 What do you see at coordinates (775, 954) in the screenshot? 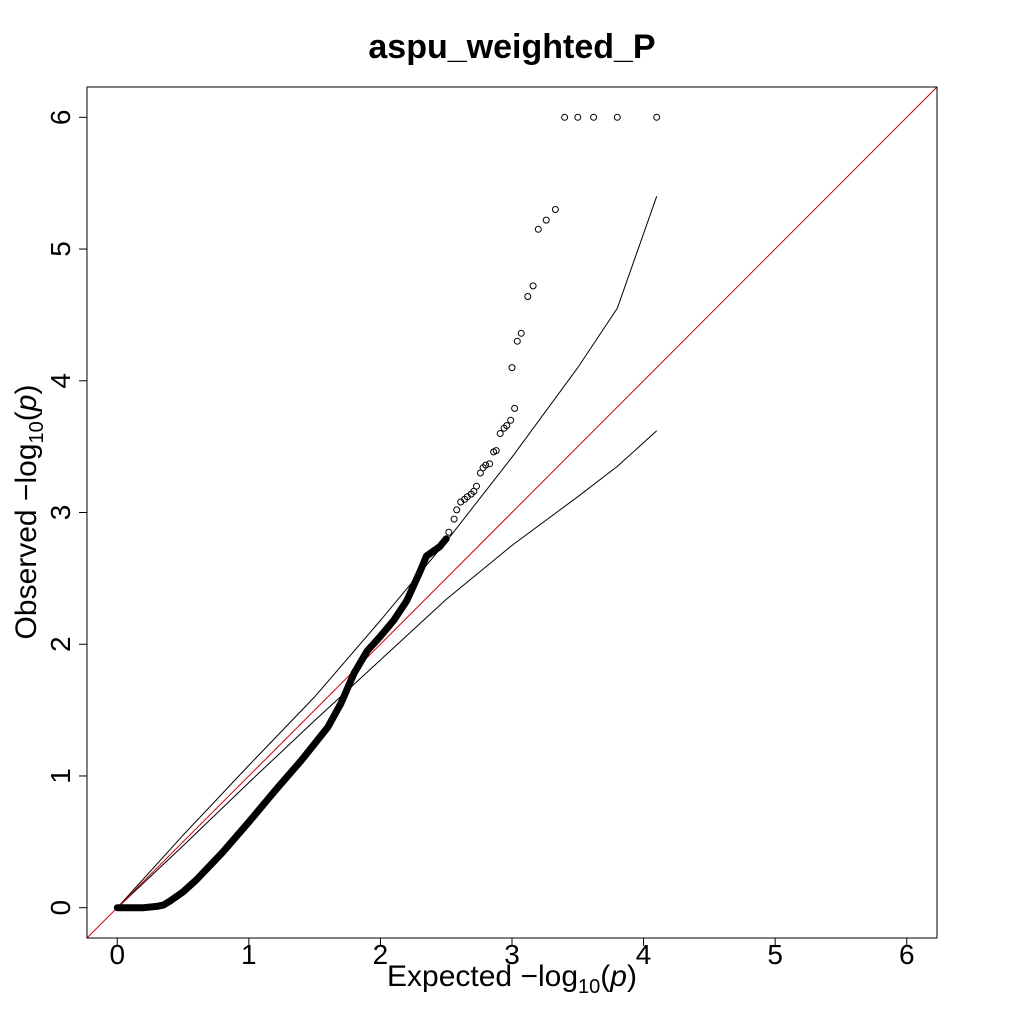
I see `x-tick-label: 5` at bounding box center [775, 954].